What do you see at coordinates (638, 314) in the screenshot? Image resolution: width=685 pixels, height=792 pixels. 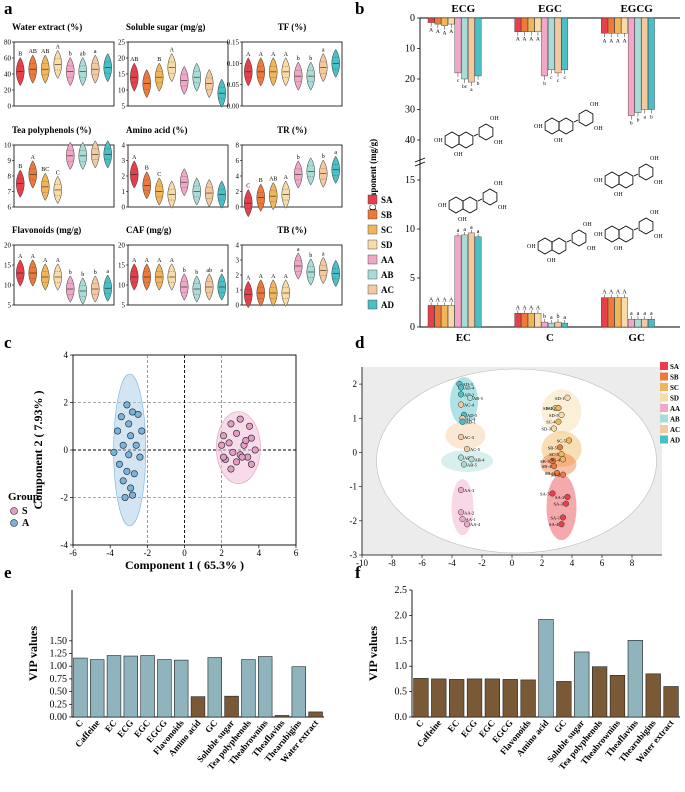 I see `b-sig-letter: a` at bounding box center [638, 314].